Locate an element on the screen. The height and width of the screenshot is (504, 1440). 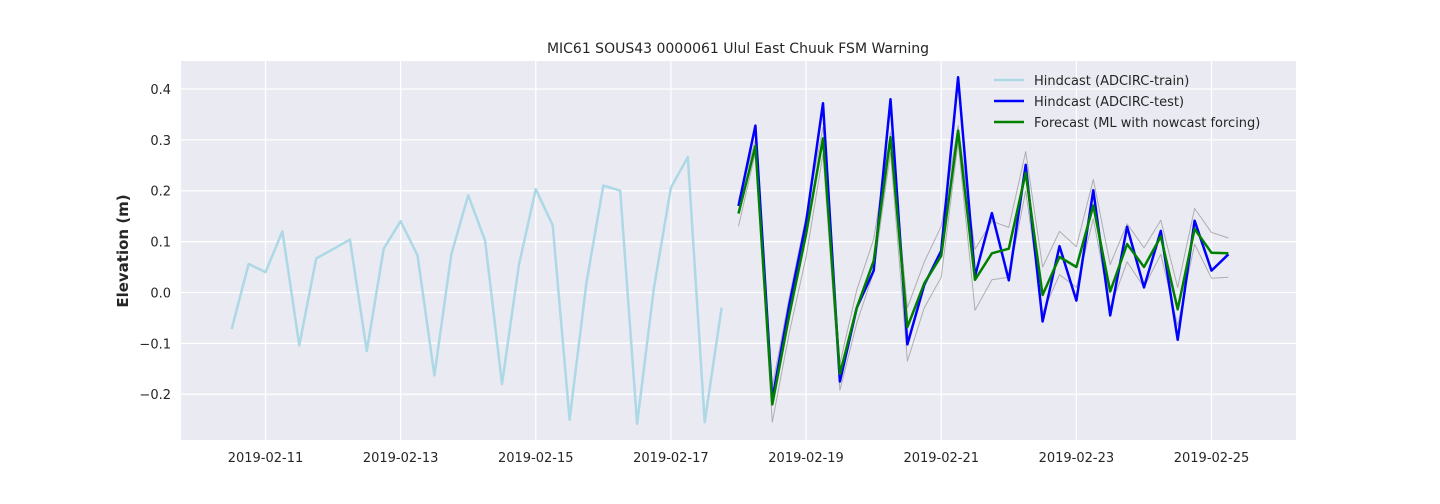
y-axis-label: Elevation (m) is located at coordinates (123, 250).